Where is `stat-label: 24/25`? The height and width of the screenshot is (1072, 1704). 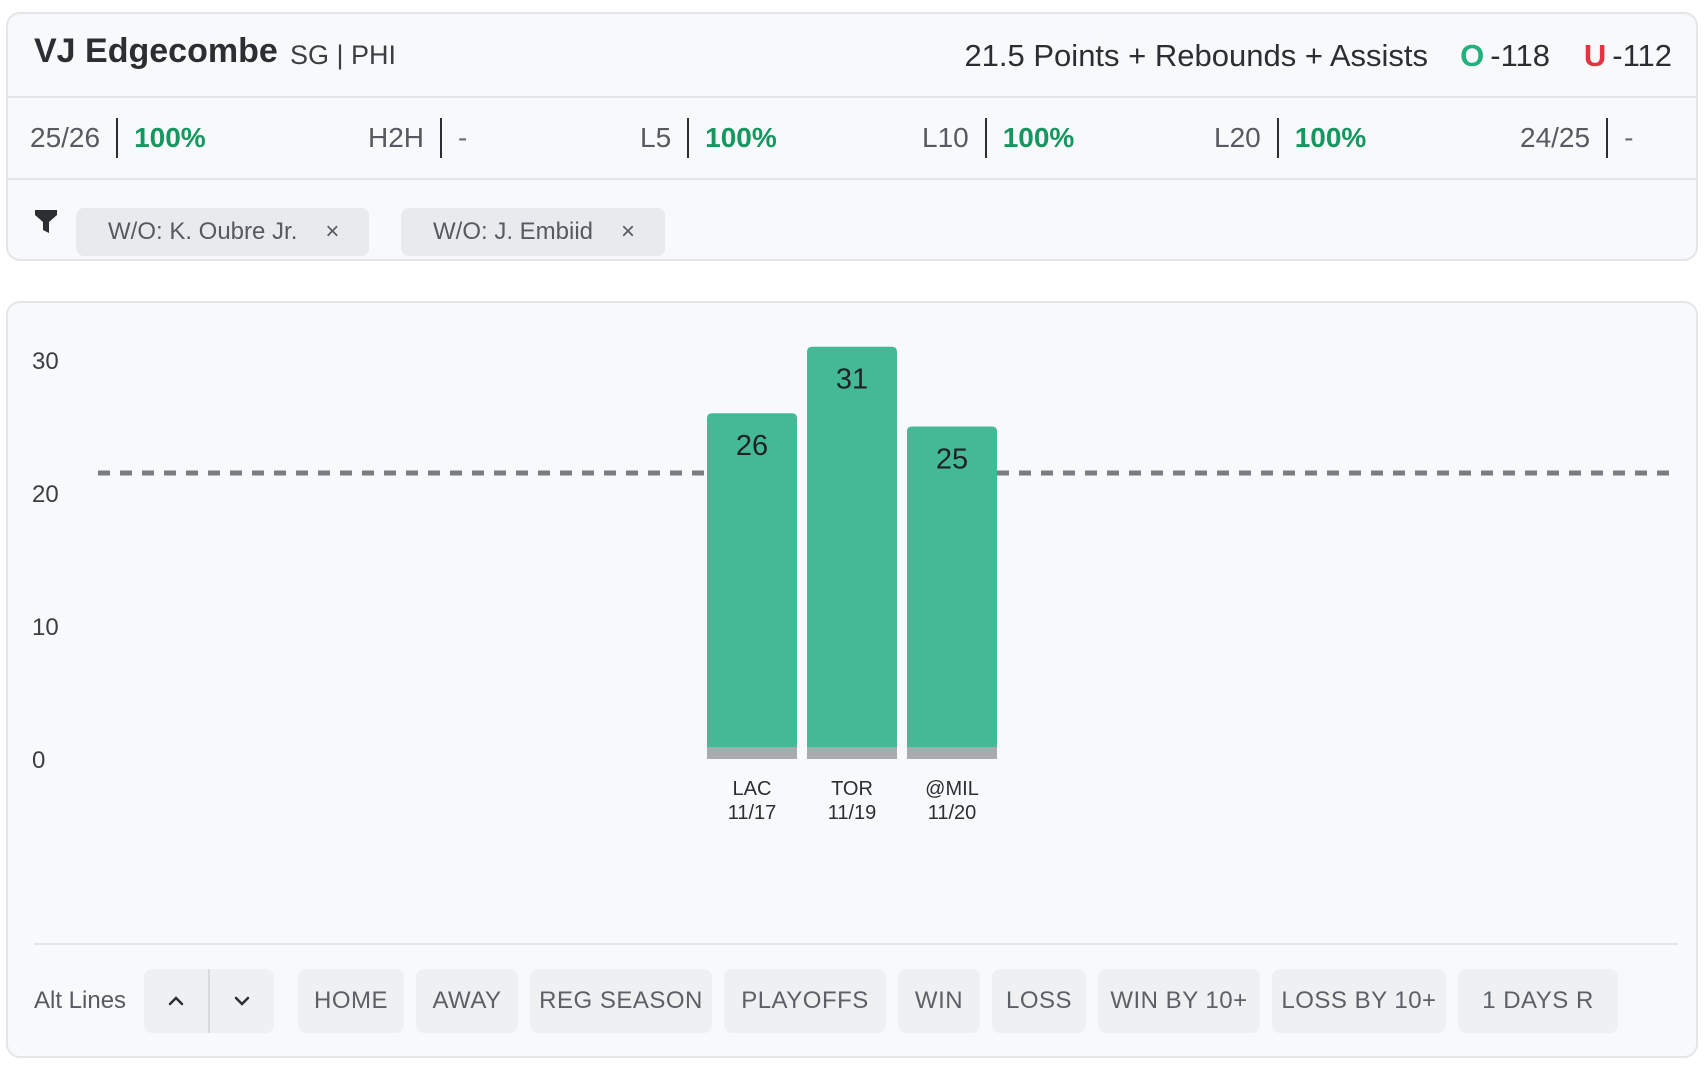
stat-label: 24/25 is located at coordinates (1564, 138).